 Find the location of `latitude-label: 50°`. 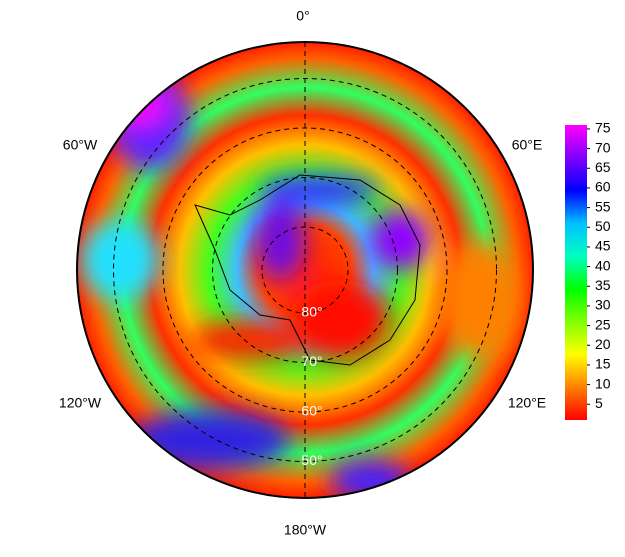

latitude-label: 50° is located at coordinates (311, 460).